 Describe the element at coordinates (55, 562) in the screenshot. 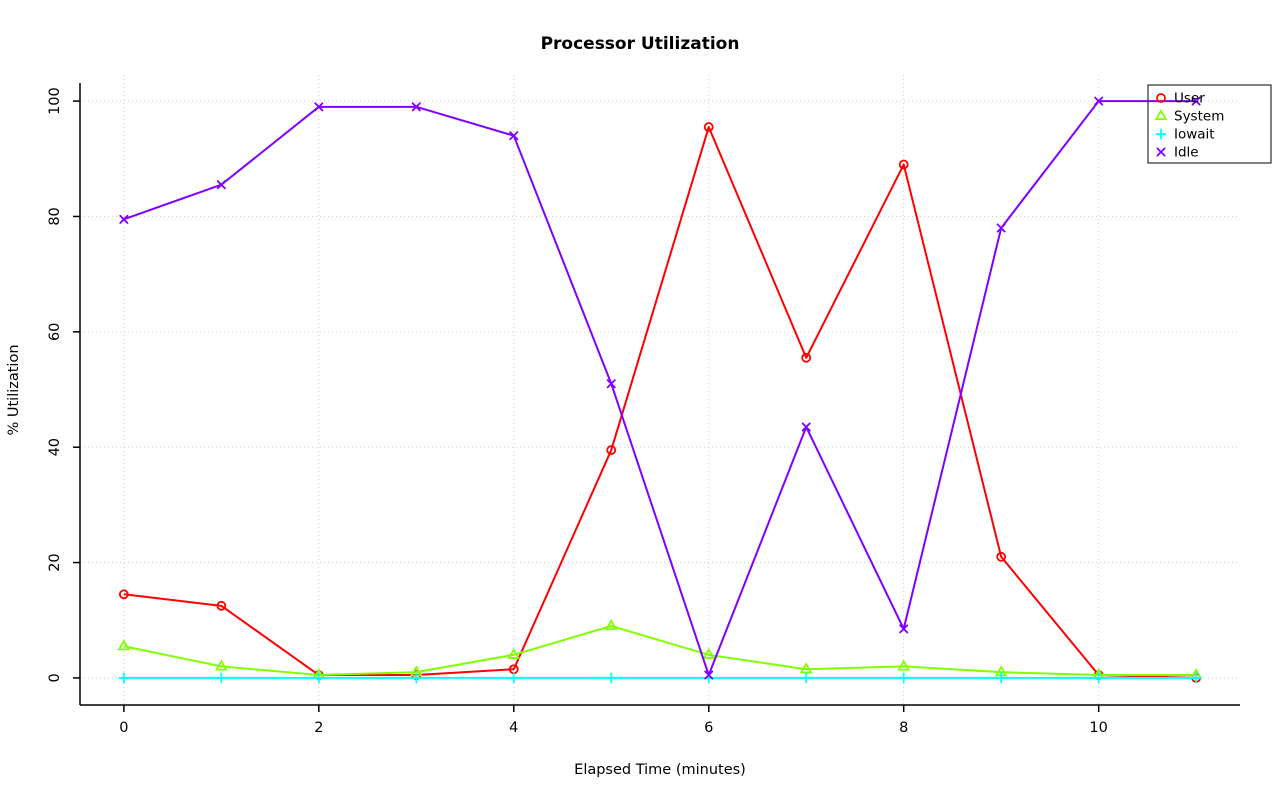

I see `y-tick-label: 20` at that location.